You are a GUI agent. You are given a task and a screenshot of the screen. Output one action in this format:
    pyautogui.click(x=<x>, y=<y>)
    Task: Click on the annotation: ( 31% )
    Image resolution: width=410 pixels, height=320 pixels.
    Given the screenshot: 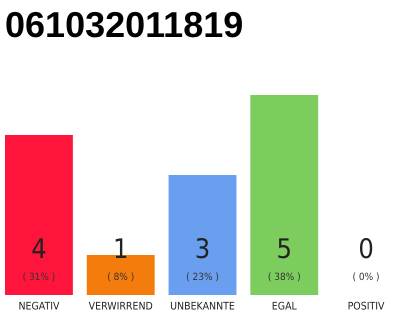 What is the action you would take?
    pyautogui.click(x=39, y=277)
    